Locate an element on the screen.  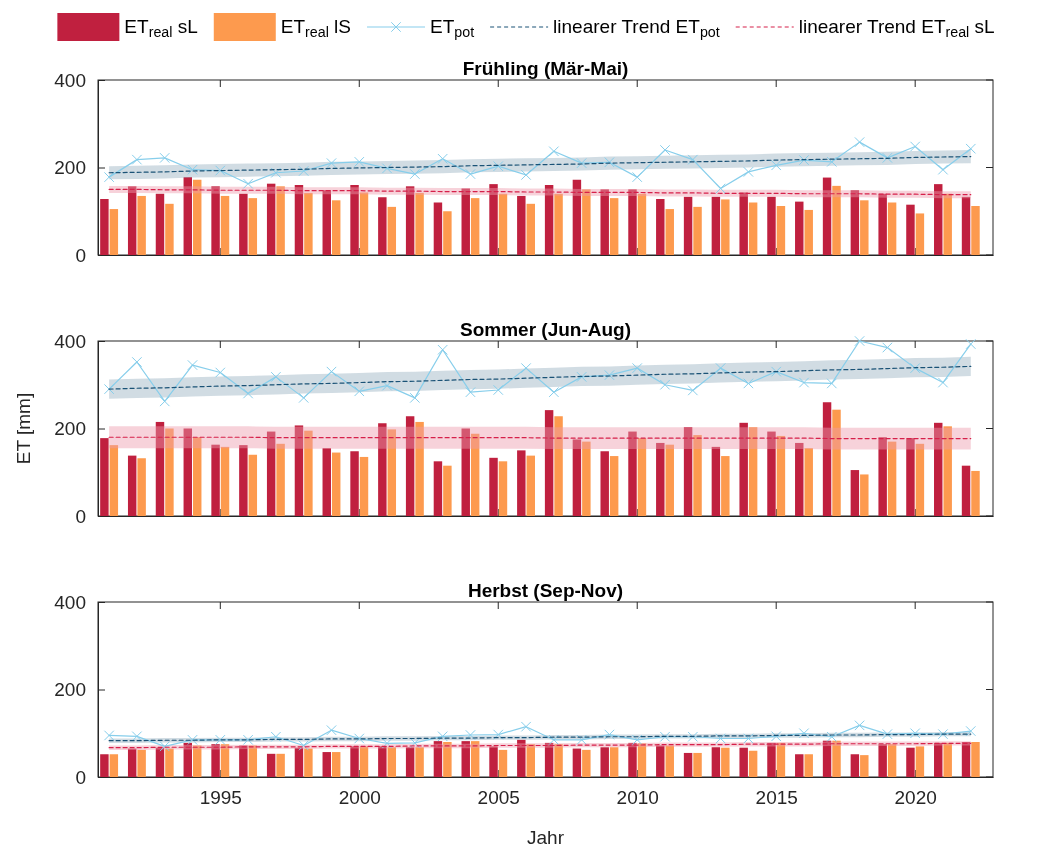
x-tick-label: 2005 is located at coordinates (498, 798).